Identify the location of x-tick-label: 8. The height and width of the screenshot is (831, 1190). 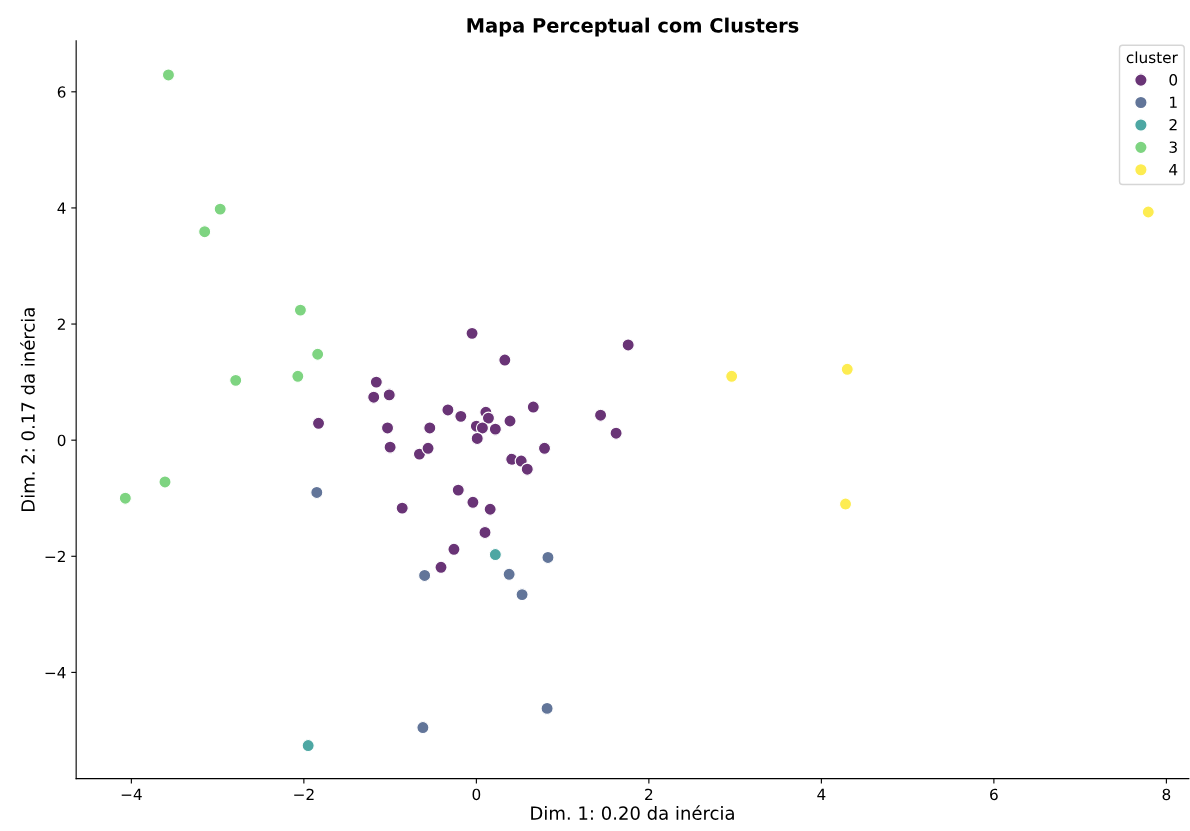
(1166, 794).